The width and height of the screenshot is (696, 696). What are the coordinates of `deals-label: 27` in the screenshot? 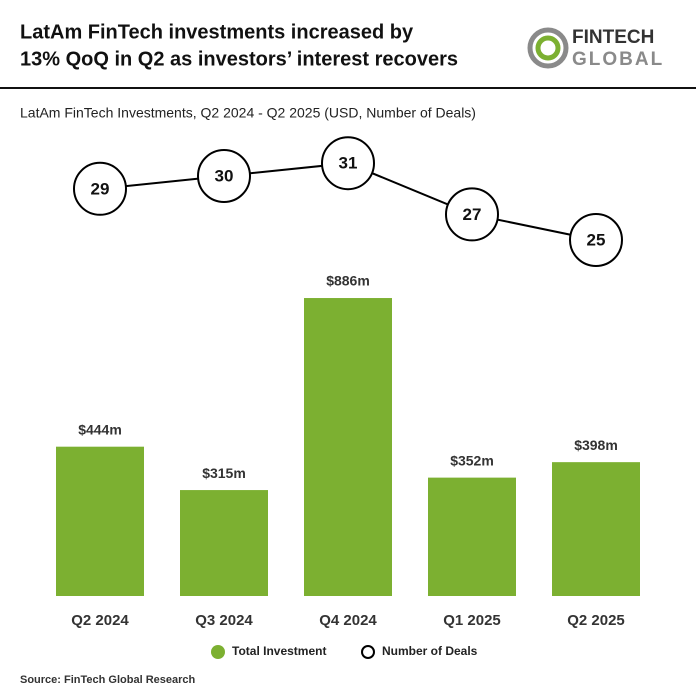 It's located at (472, 214).